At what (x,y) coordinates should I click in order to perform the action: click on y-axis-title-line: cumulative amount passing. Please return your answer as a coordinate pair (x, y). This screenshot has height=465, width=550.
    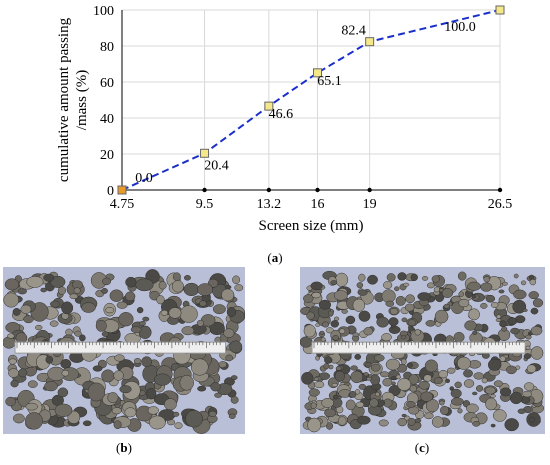
    Looking at the image, I should click on (64, 99).